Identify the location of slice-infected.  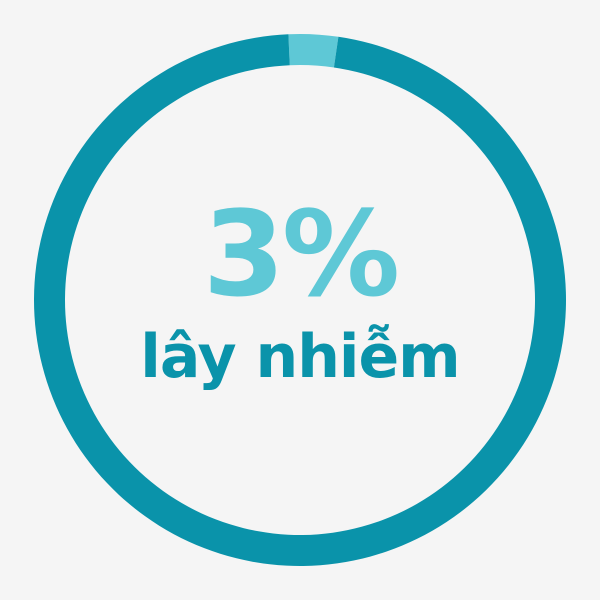
(313, 51).